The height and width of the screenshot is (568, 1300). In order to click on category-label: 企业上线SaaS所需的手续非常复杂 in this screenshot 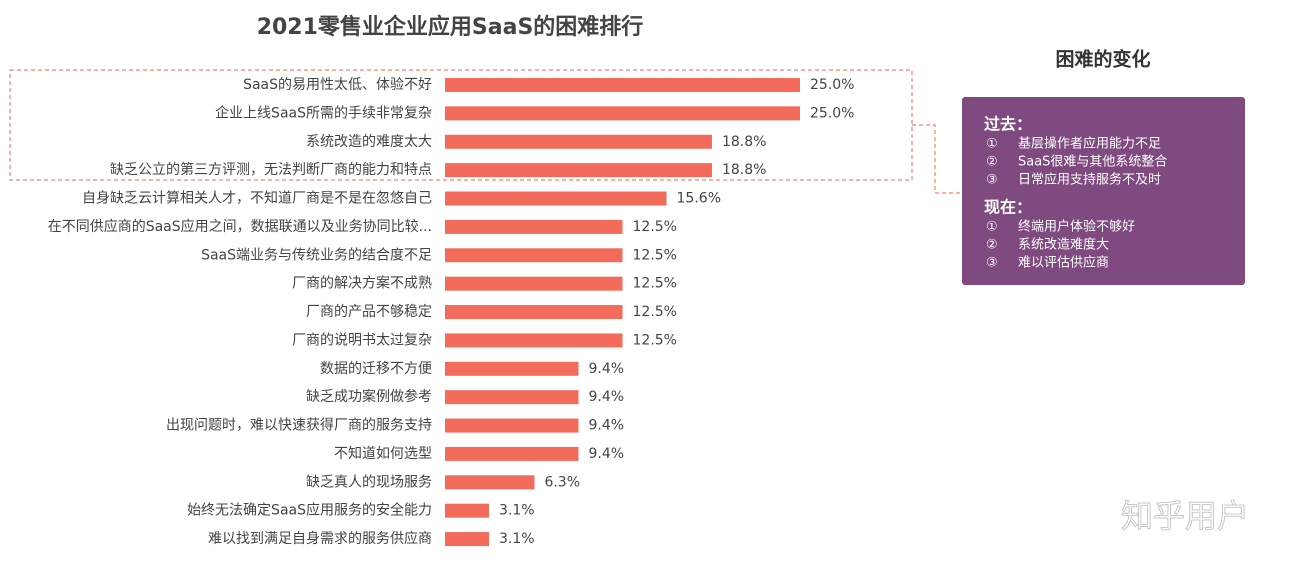, I will do `click(323, 112)`.